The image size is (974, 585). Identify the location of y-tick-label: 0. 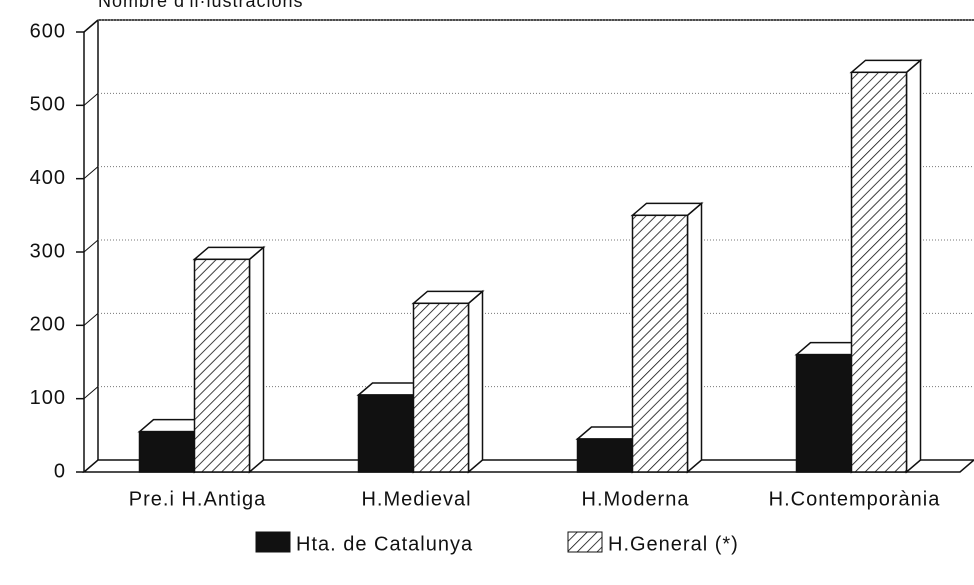
(60, 471).